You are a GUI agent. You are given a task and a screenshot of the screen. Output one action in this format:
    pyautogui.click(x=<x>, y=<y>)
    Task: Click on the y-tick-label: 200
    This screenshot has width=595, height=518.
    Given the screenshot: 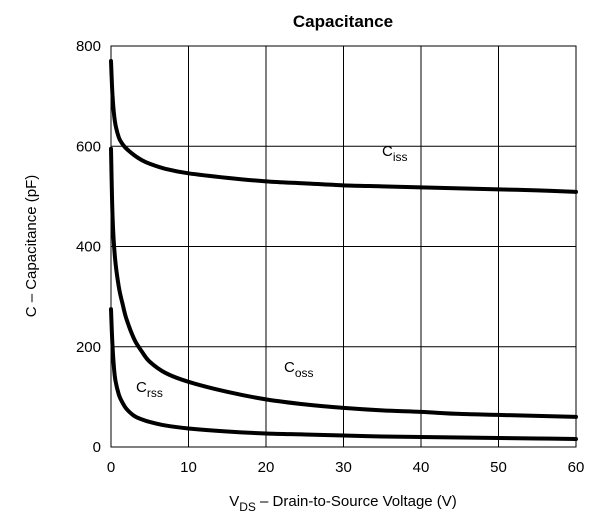 What is the action you would take?
    pyautogui.click(x=88, y=347)
    